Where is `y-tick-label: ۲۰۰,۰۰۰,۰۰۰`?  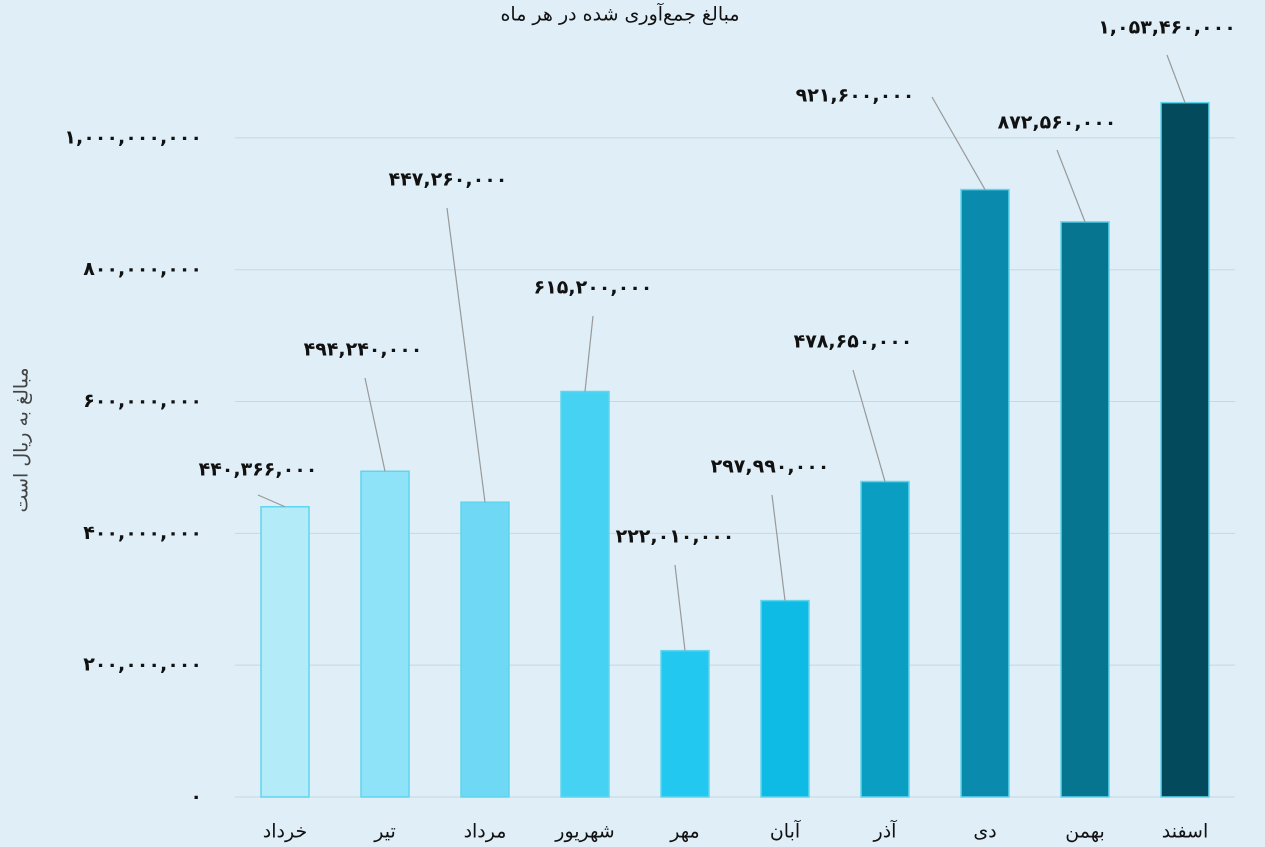
y-tick-label: ۲۰۰,۰۰۰,۰۰۰ is located at coordinates (142, 665).